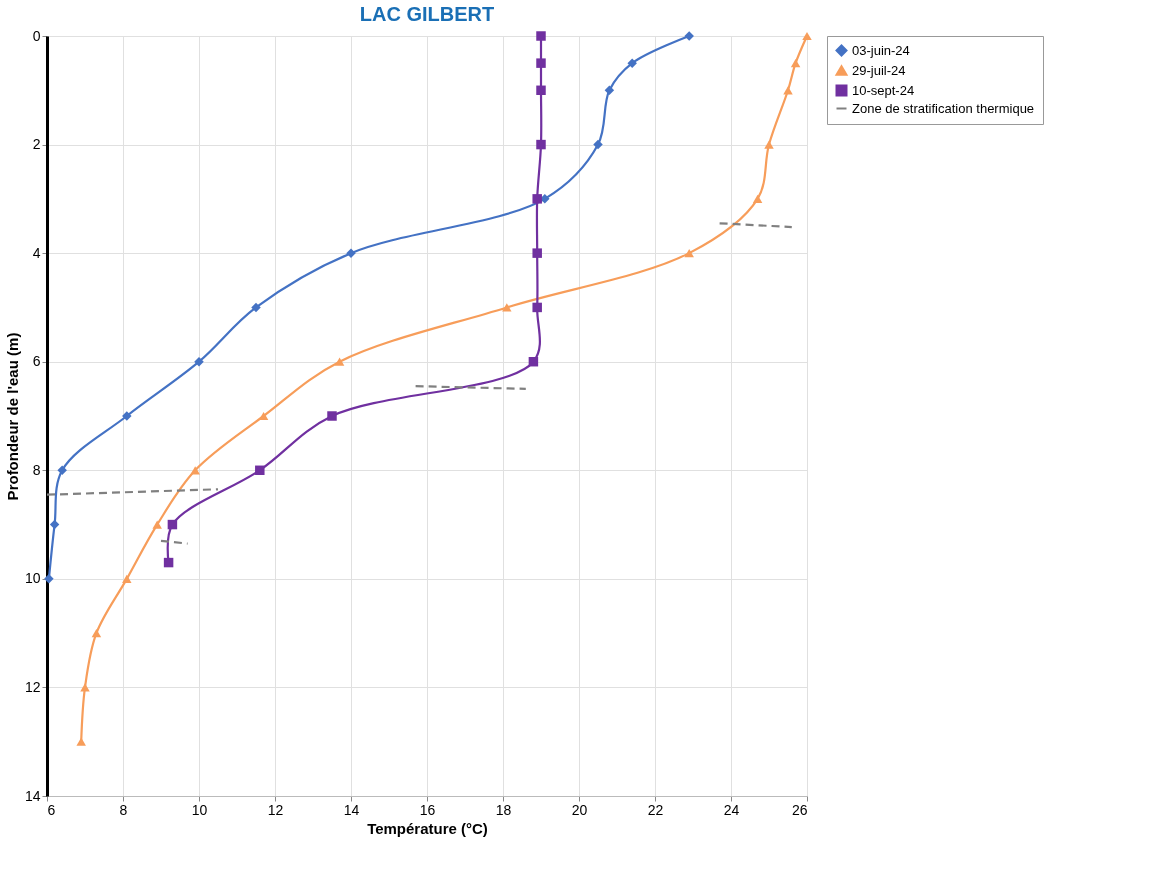 This screenshot has width=1159, height=890. I want to click on x-tick-label: 26, so click(799, 809).